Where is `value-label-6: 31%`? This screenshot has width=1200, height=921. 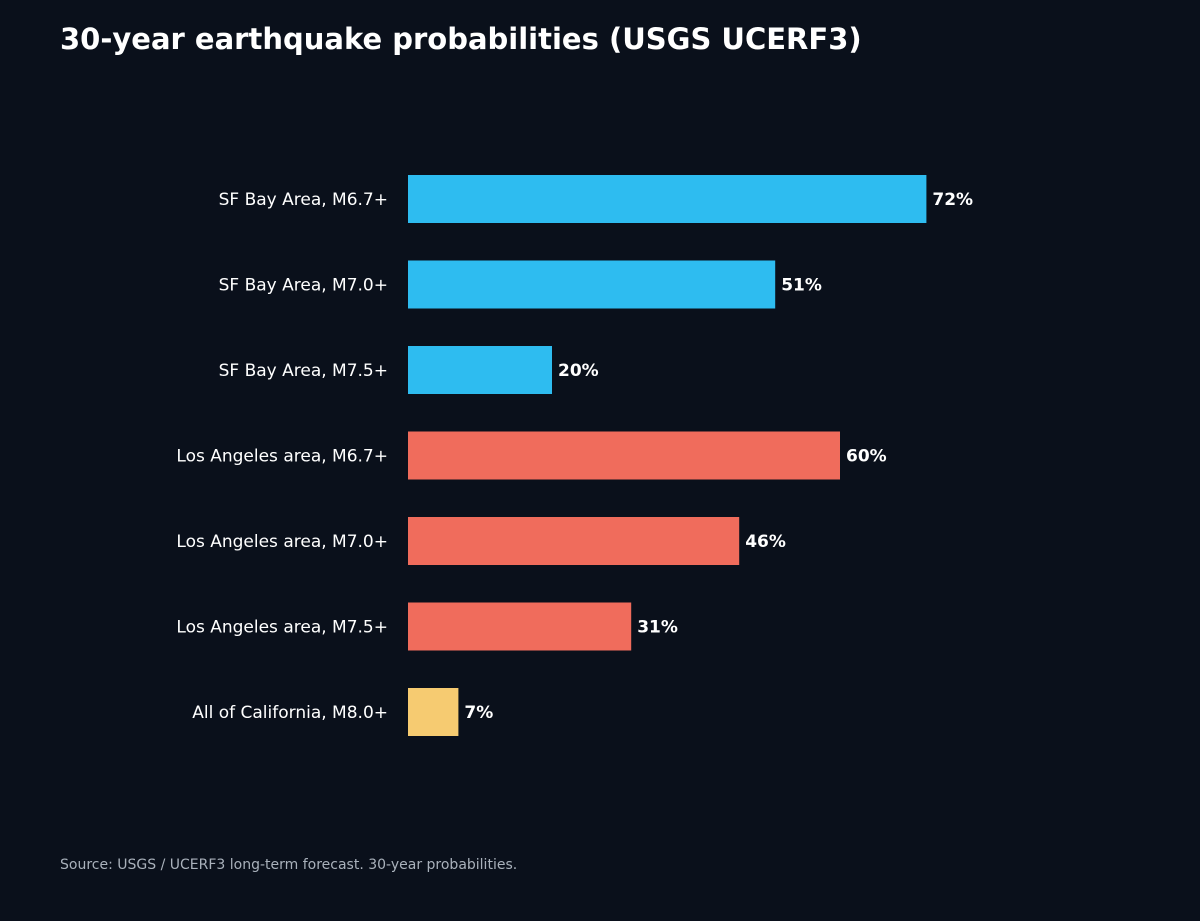
value-label-6: 31% is located at coordinates (657, 628).